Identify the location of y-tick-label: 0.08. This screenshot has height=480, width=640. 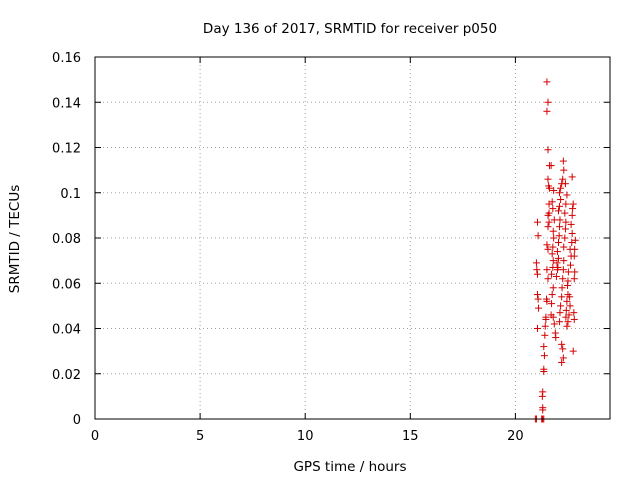
(66, 239).